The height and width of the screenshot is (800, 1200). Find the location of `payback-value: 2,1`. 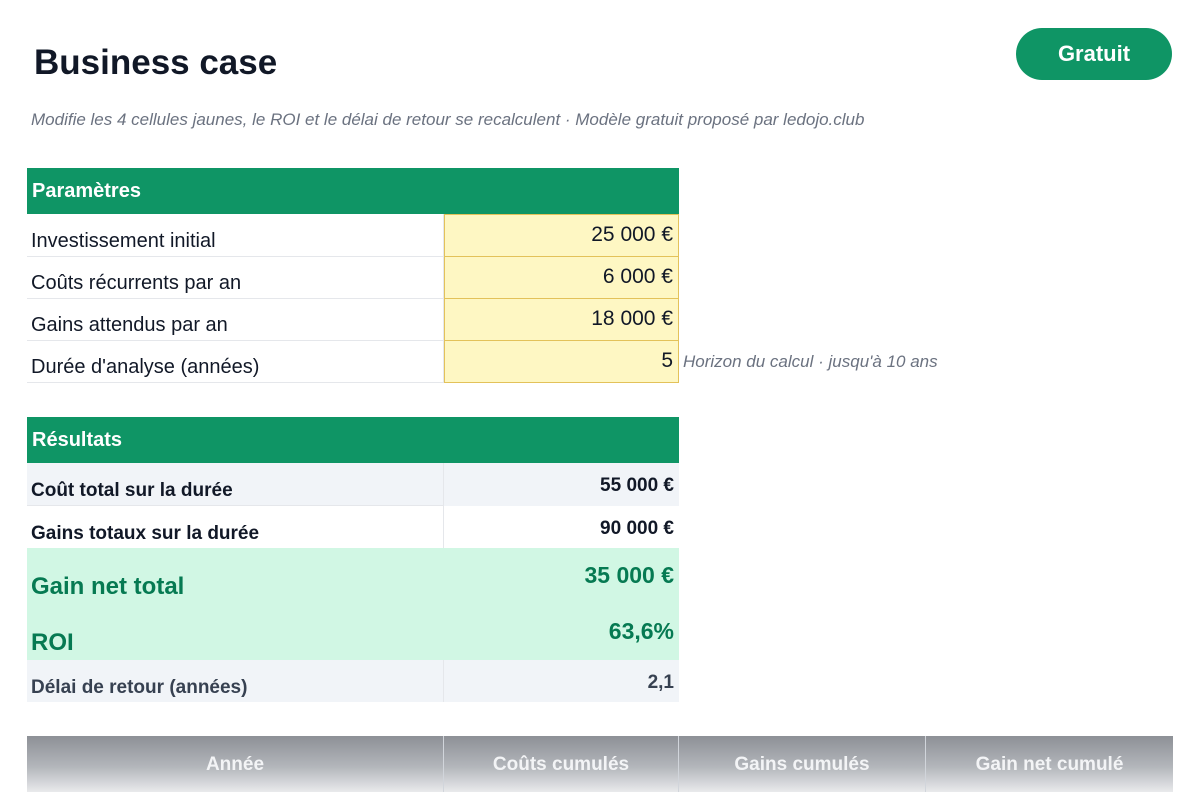

payback-value: 2,1 is located at coordinates (660, 682).